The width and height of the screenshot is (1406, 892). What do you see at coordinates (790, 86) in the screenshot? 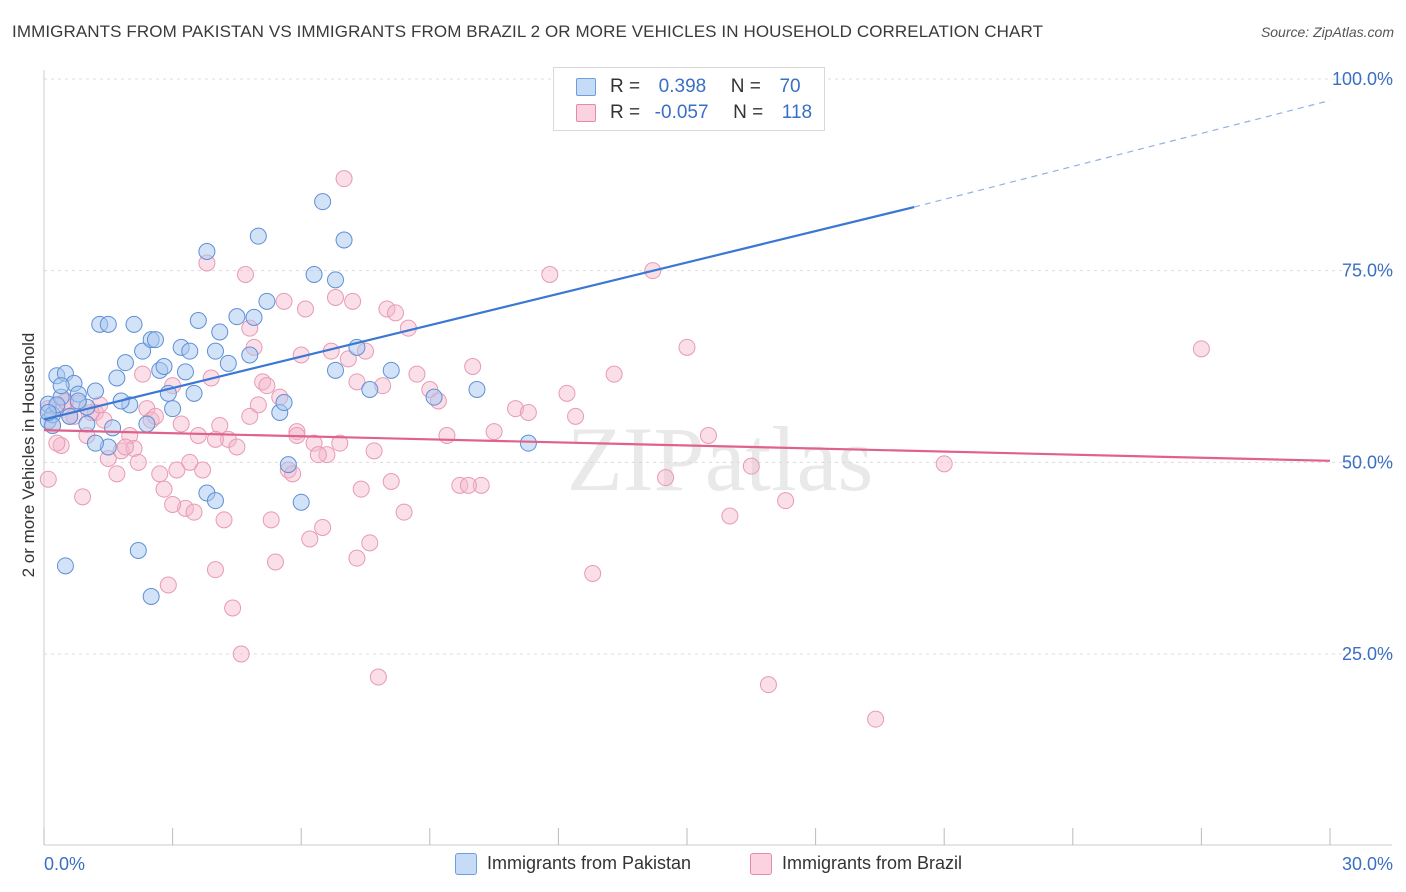
I see `legend-n-value: 70` at bounding box center [790, 86].